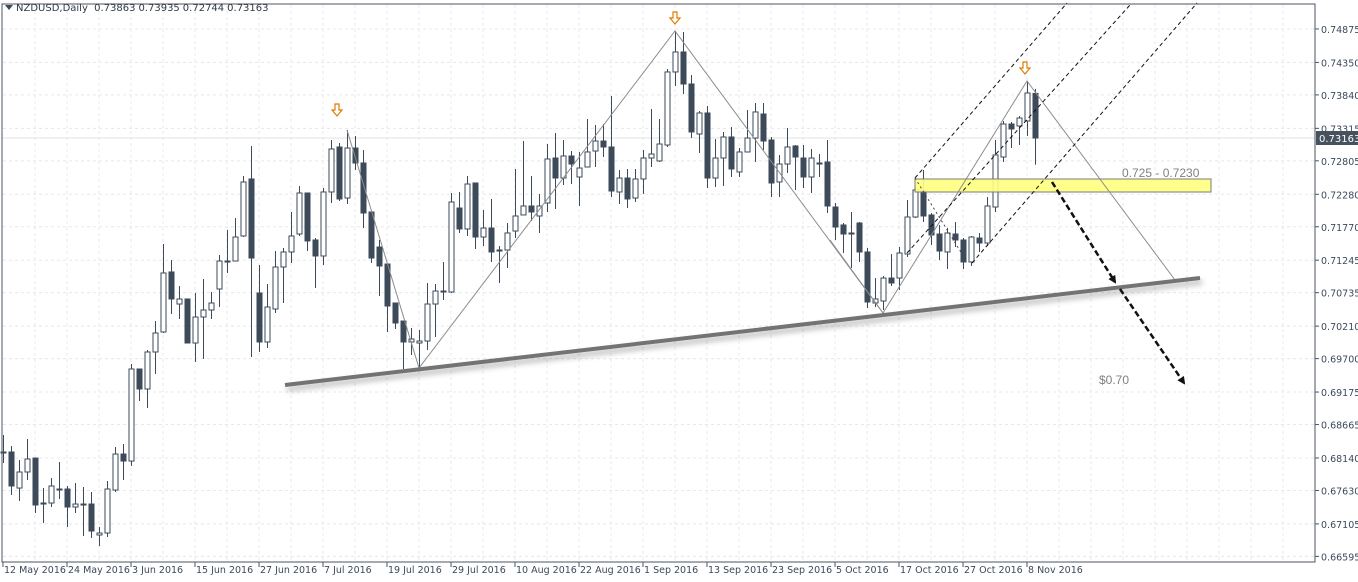 This screenshot has height=582, width=1358. Describe the element at coordinates (288, 570) in the screenshot. I see `x-tick-label: 27 Jun 2016` at that location.